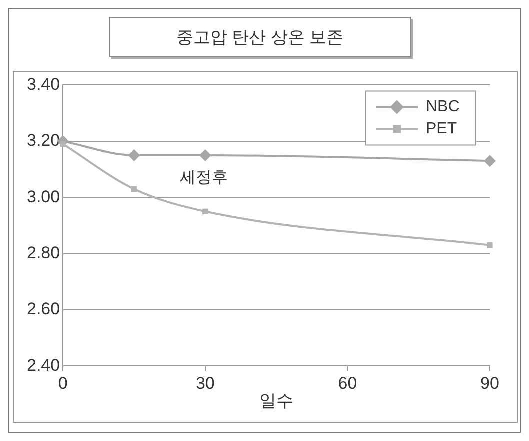 This screenshot has height=441, width=529. Describe the element at coordinates (442, 129) in the screenshot. I see `legend-label: PET` at that location.